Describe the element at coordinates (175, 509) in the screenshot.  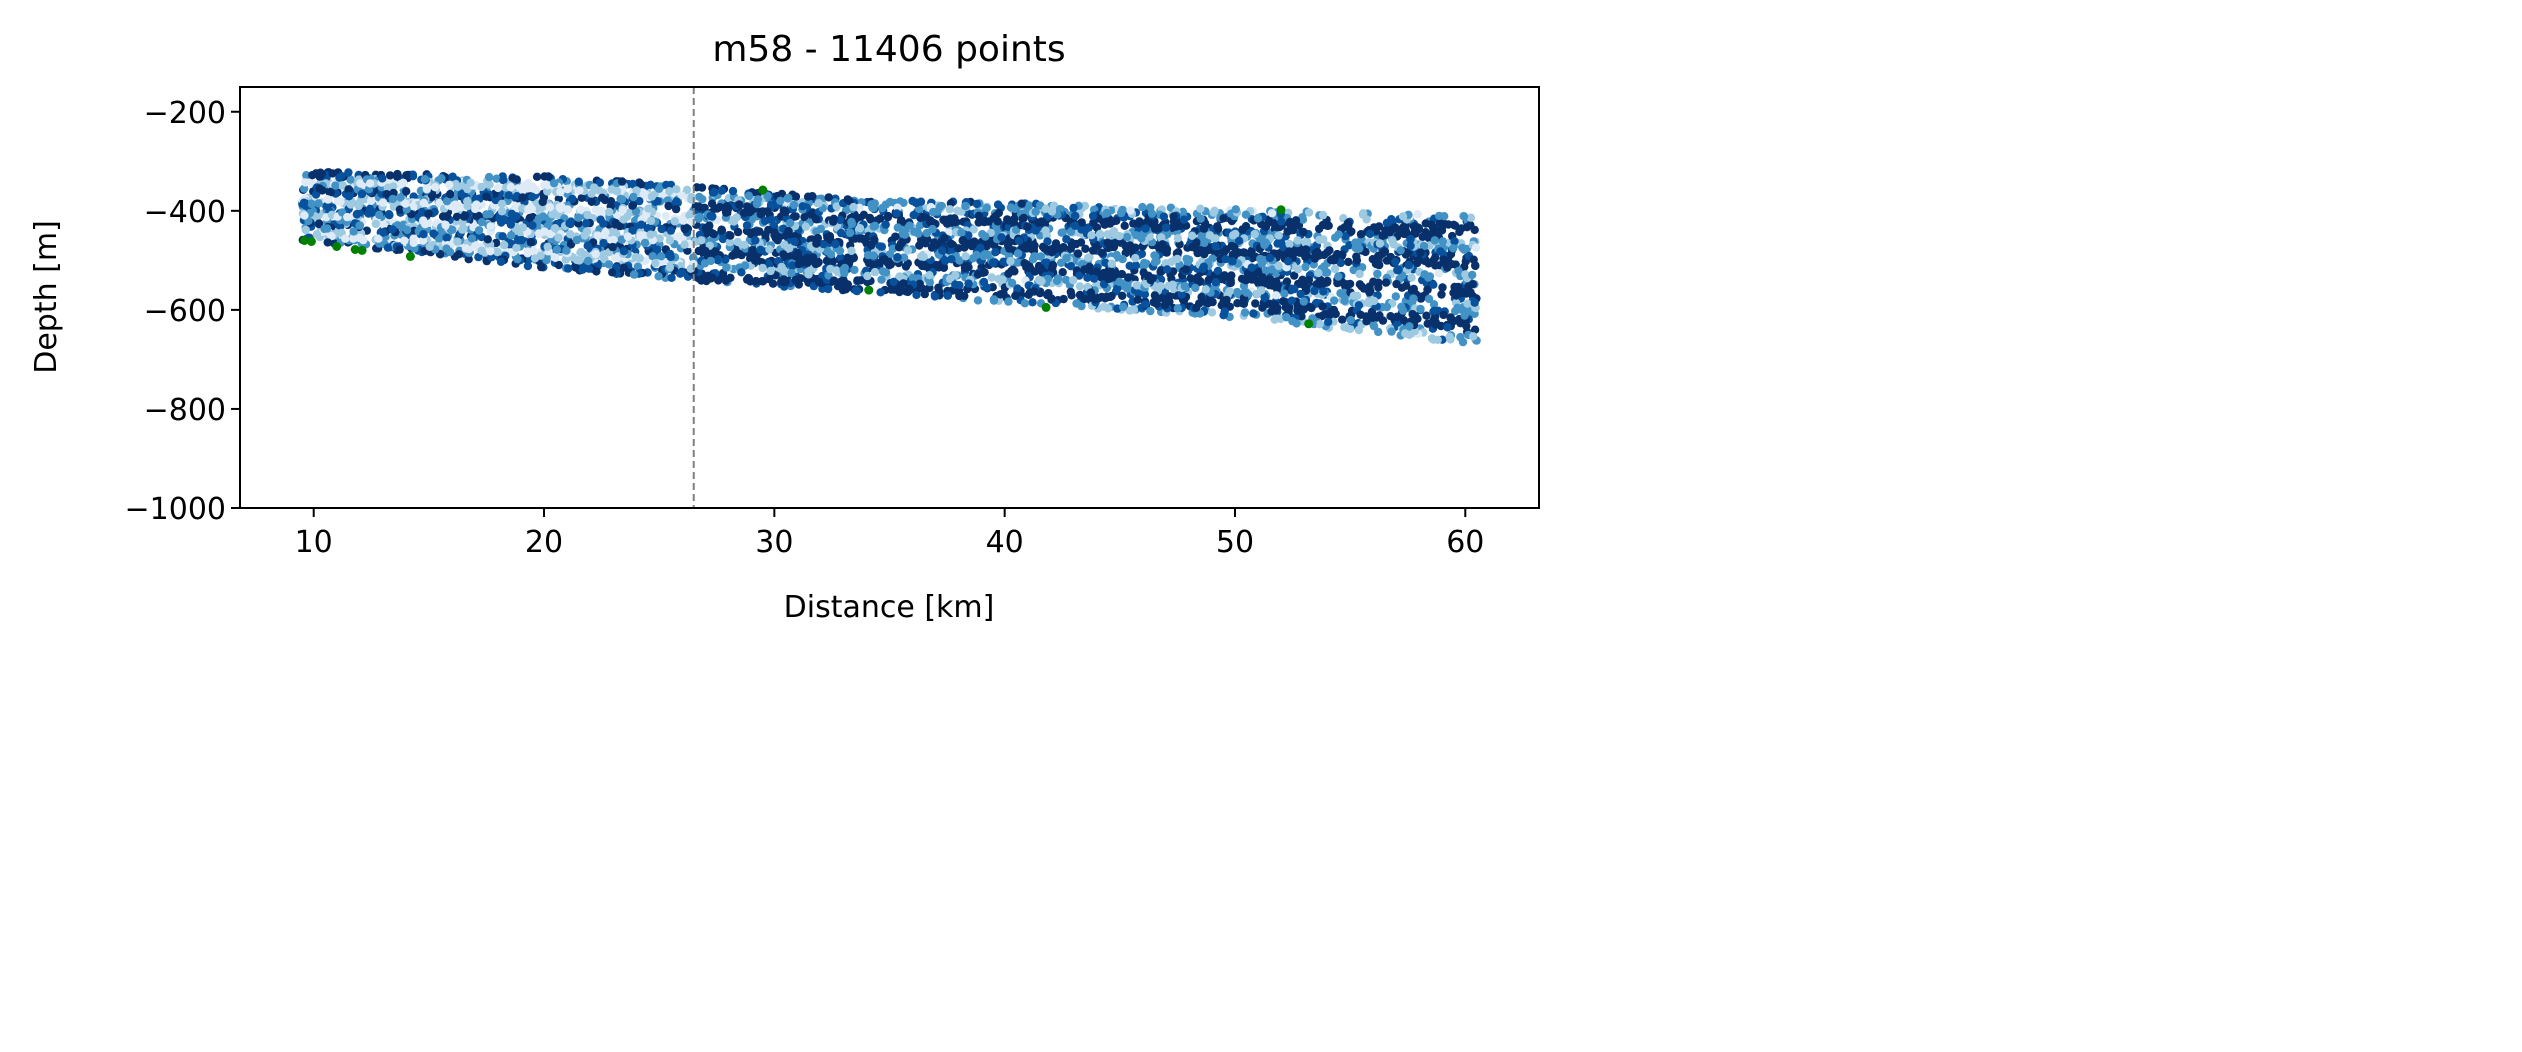
I see `y-tick-label: −1000` at that location.